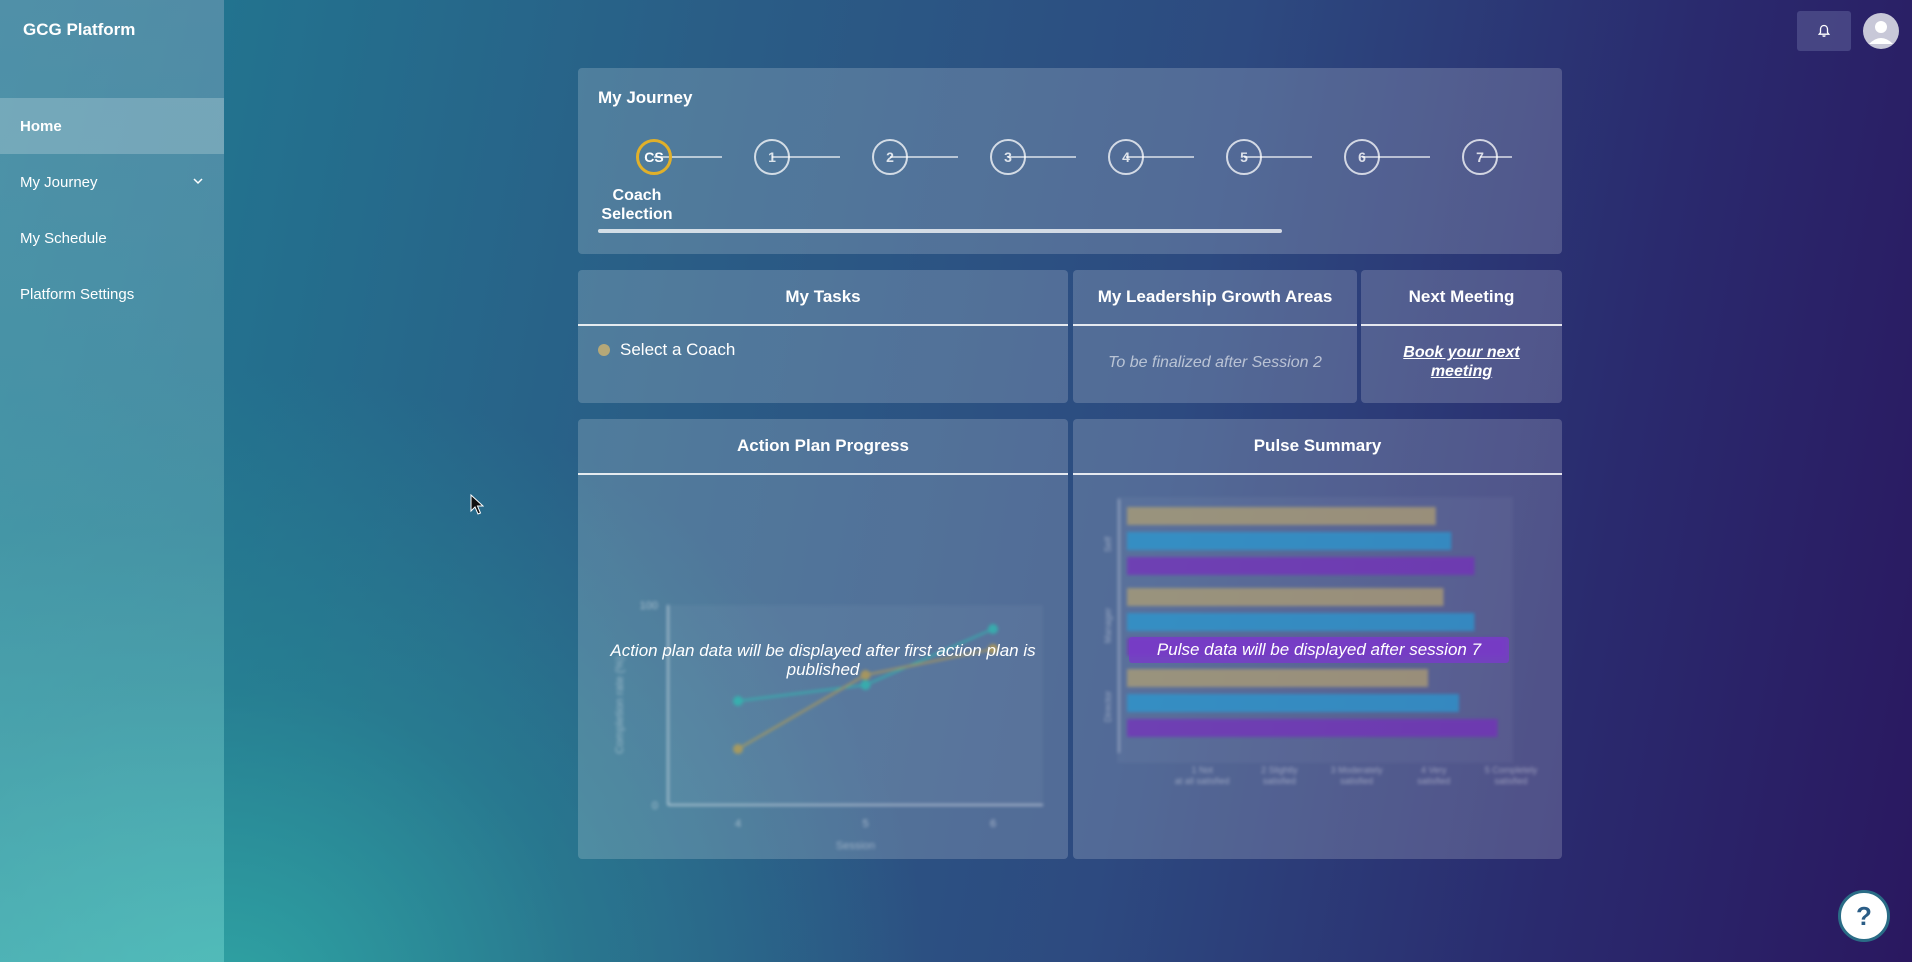 Image resolution: width=1912 pixels, height=962 pixels. I want to click on category-label: Self, so click(1108, 544).